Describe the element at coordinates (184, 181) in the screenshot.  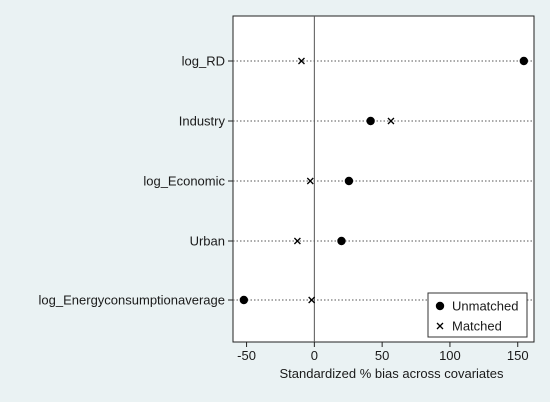
I see `covariate-label: log_Economic` at that location.